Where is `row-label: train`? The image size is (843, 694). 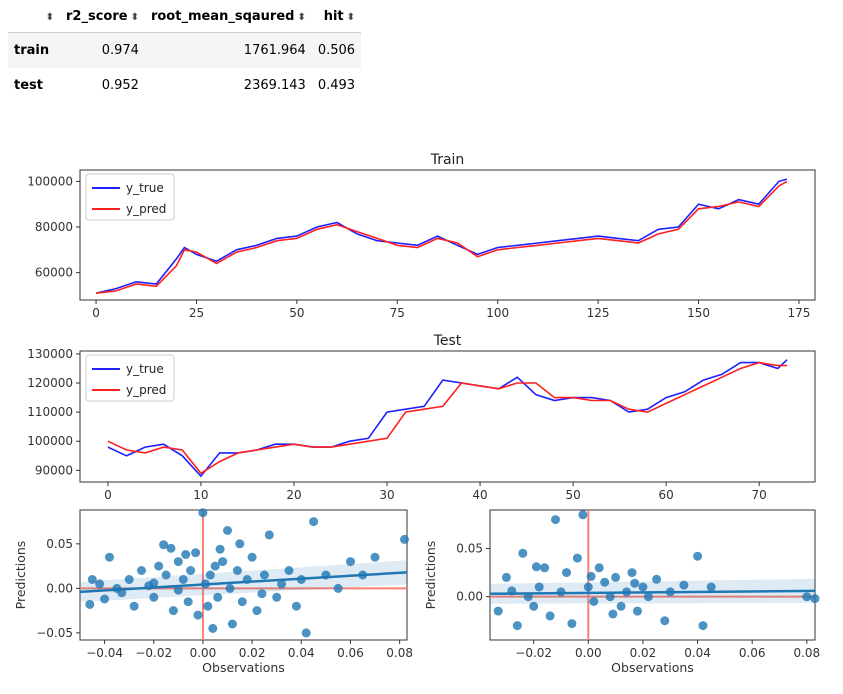
row-label: train is located at coordinates (32, 50).